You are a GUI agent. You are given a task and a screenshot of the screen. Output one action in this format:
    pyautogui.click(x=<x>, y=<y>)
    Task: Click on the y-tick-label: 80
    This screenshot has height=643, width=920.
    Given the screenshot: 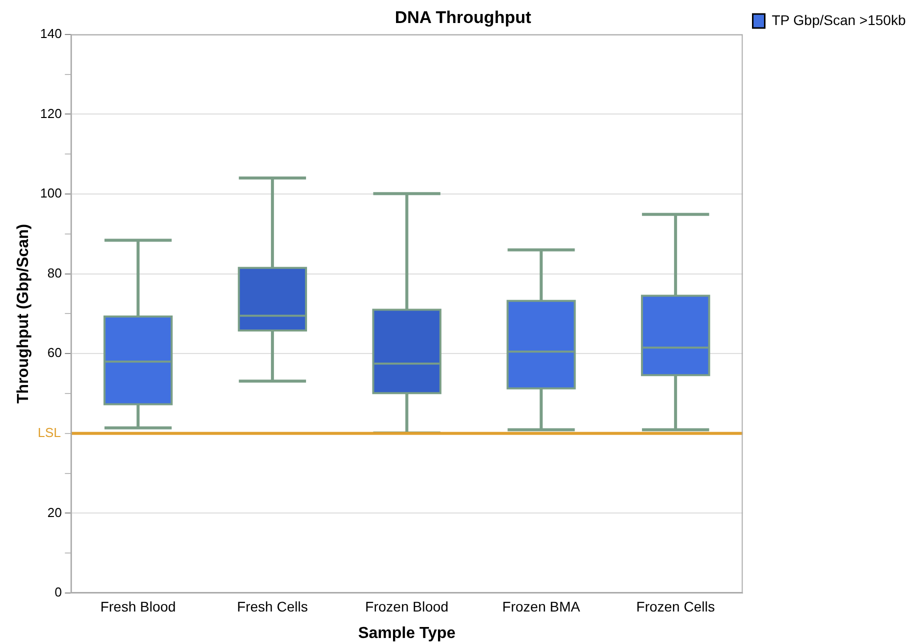 What is the action you would take?
    pyautogui.click(x=54, y=272)
    